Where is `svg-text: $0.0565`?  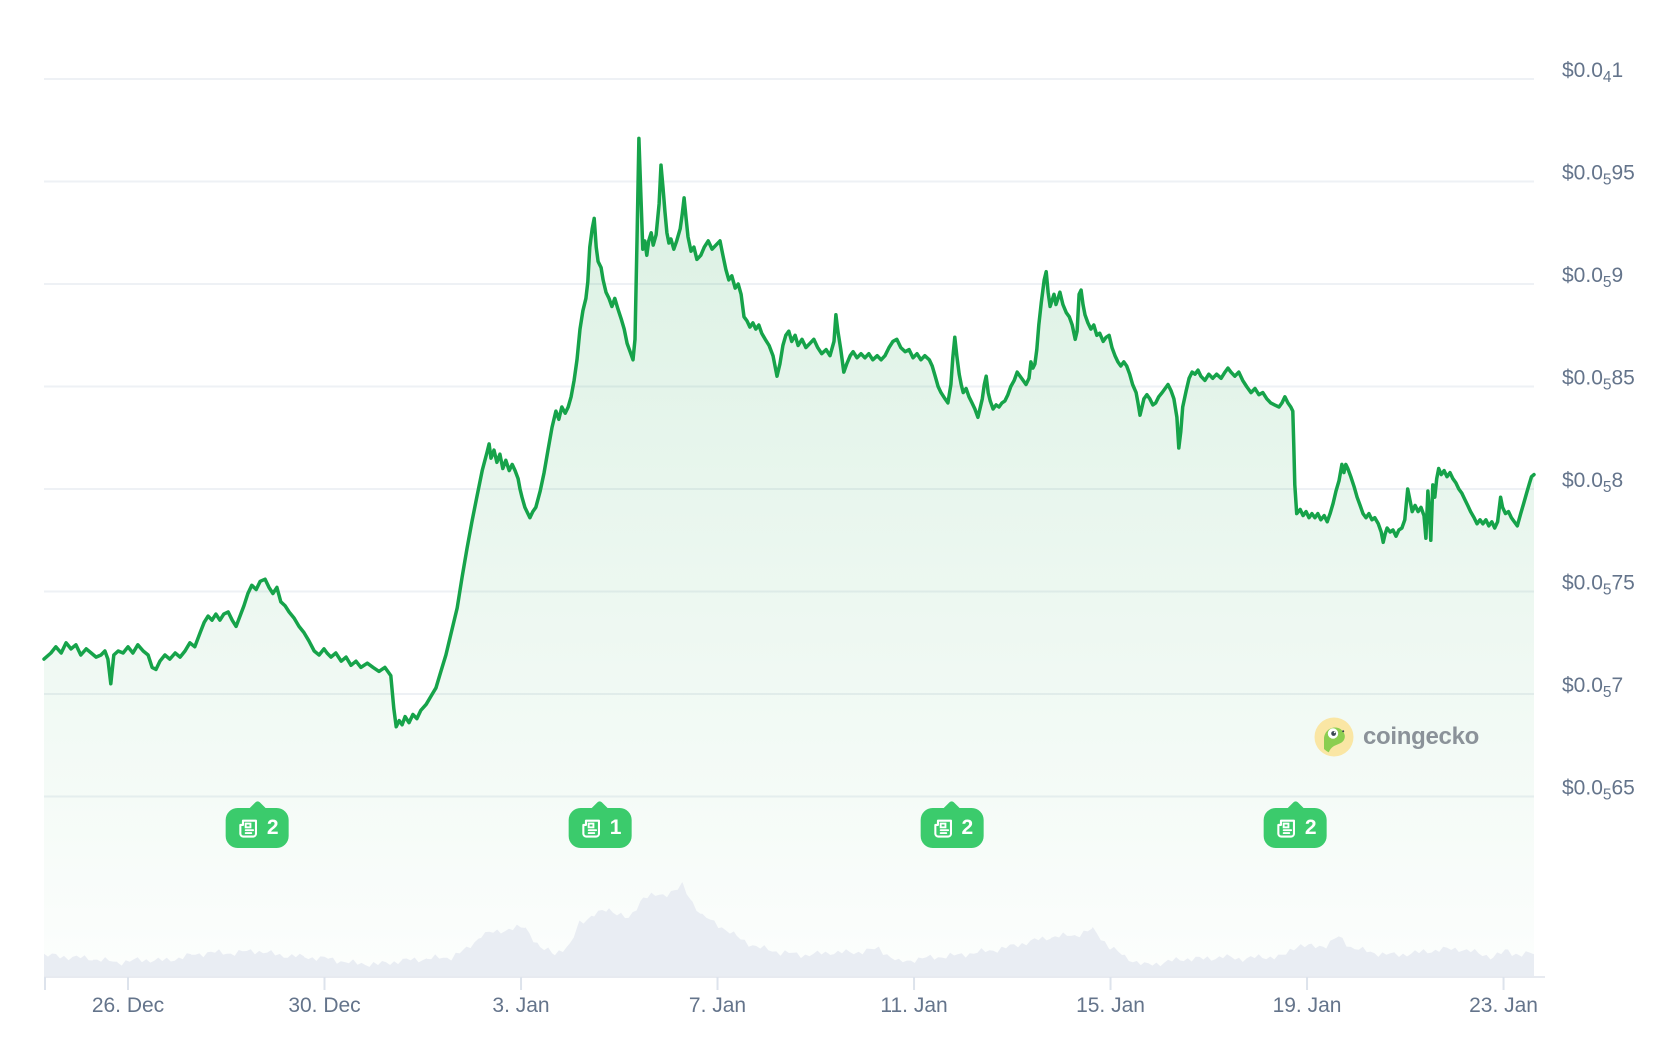 svg-text: $0.0565 is located at coordinates (1598, 790).